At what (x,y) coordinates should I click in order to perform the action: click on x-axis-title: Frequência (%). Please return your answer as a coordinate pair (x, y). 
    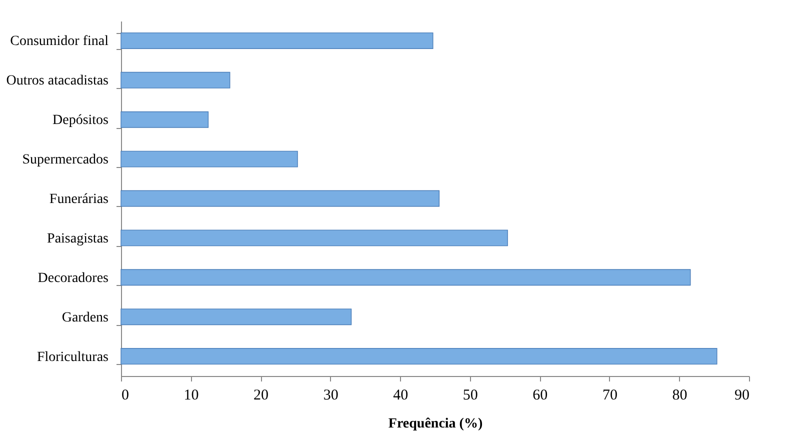
    Looking at the image, I should click on (435, 424).